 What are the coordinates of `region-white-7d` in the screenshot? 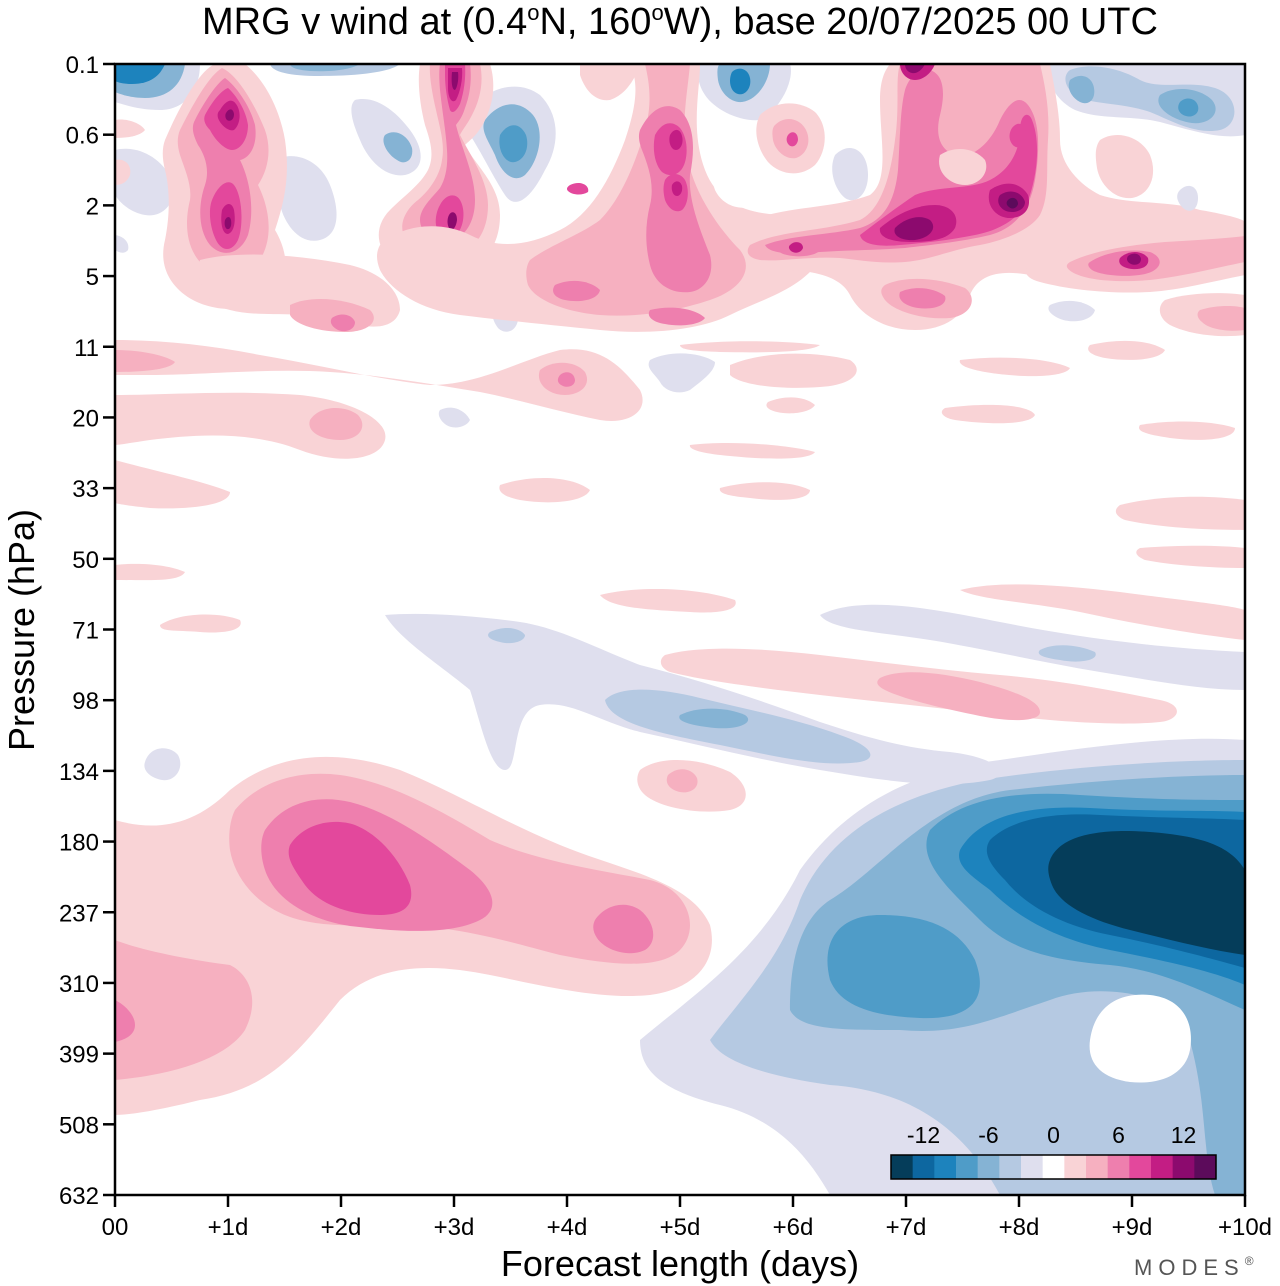 It's located at (740, 179).